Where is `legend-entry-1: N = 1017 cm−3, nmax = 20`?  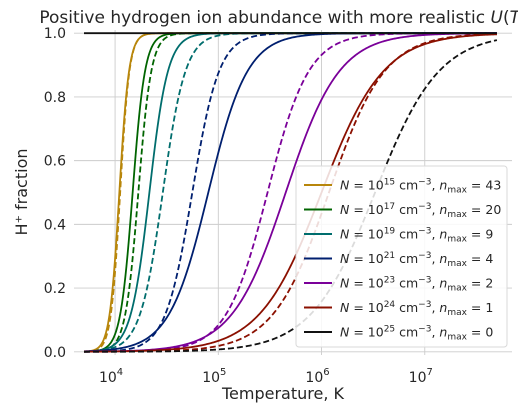 legend-entry-1: N = 1017 cm−3, nmax = 20 is located at coordinates (420, 211).